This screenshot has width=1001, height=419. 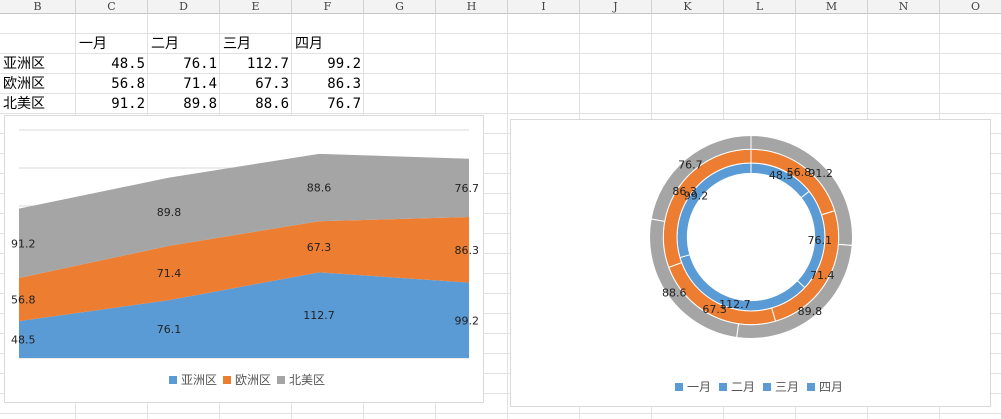 I want to click on doughnut-data-label: 86.3, so click(x=684, y=191).